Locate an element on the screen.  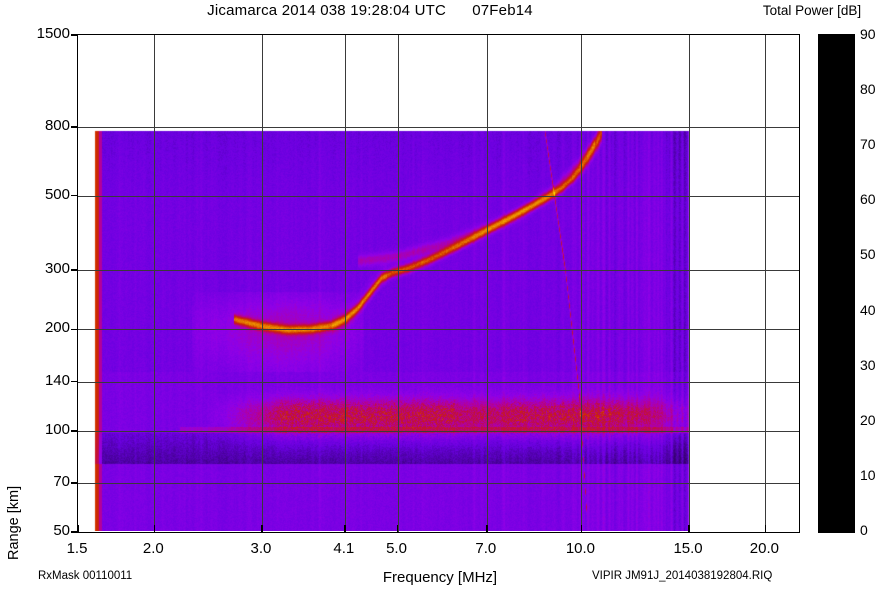
y-tick-label: 800 is located at coordinates (57, 125).